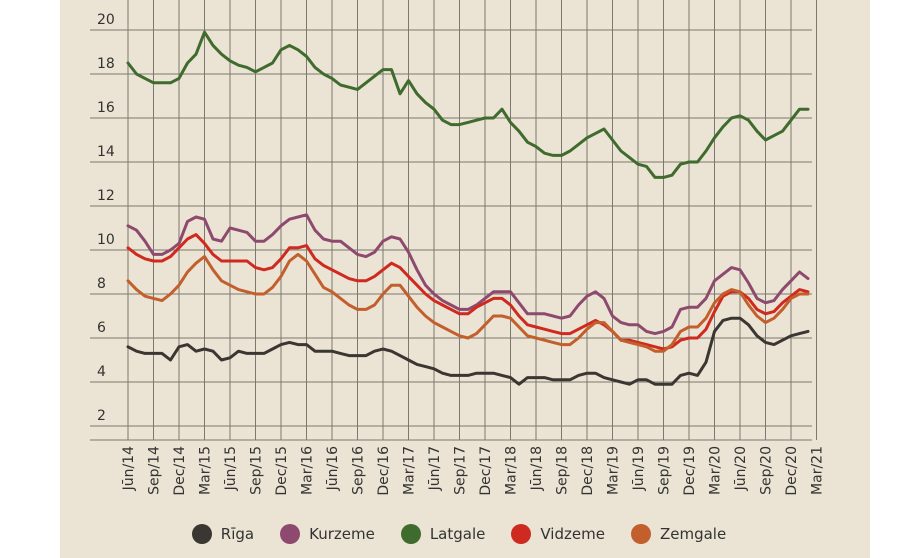  What do you see at coordinates (101, 416) in the screenshot?
I see `y-tick-label: 2` at bounding box center [101, 416].